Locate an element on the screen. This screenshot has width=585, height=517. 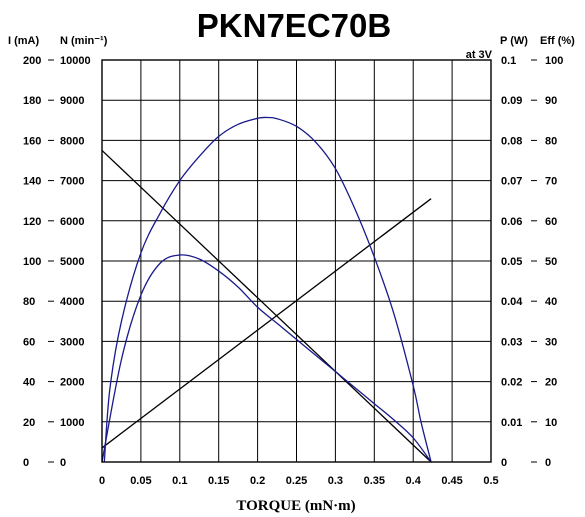
chart-title: PKN7EC70B is located at coordinates (294, 25).